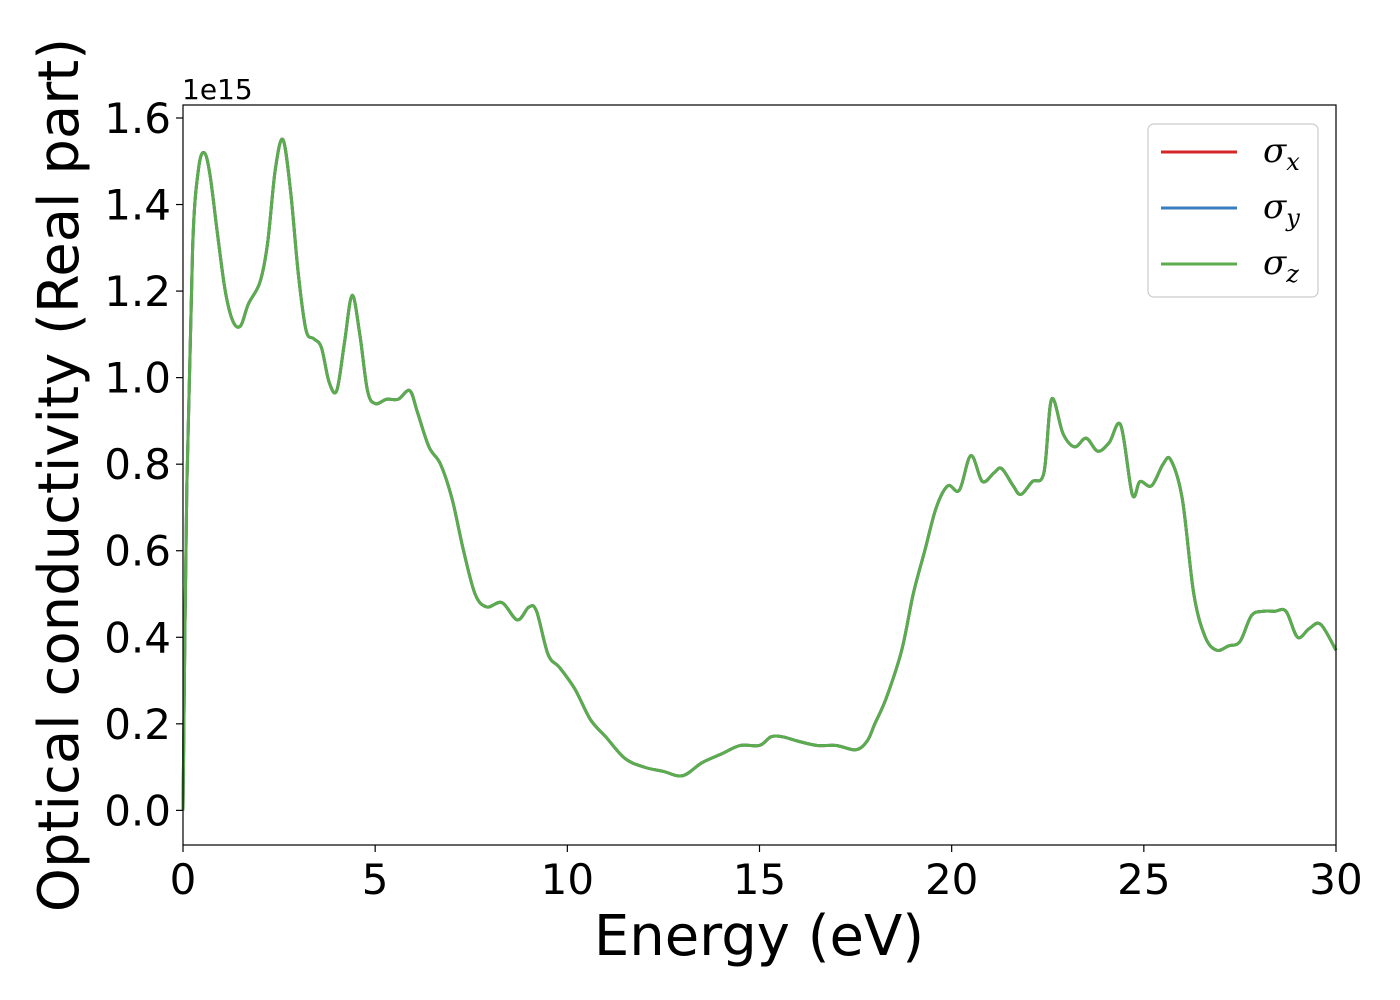 Image resolution: width=1400 pixels, height=1000 pixels. What do you see at coordinates (137, 378) in the screenshot?
I see `y-tick-label: 1.0` at bounding box center [137, 378].